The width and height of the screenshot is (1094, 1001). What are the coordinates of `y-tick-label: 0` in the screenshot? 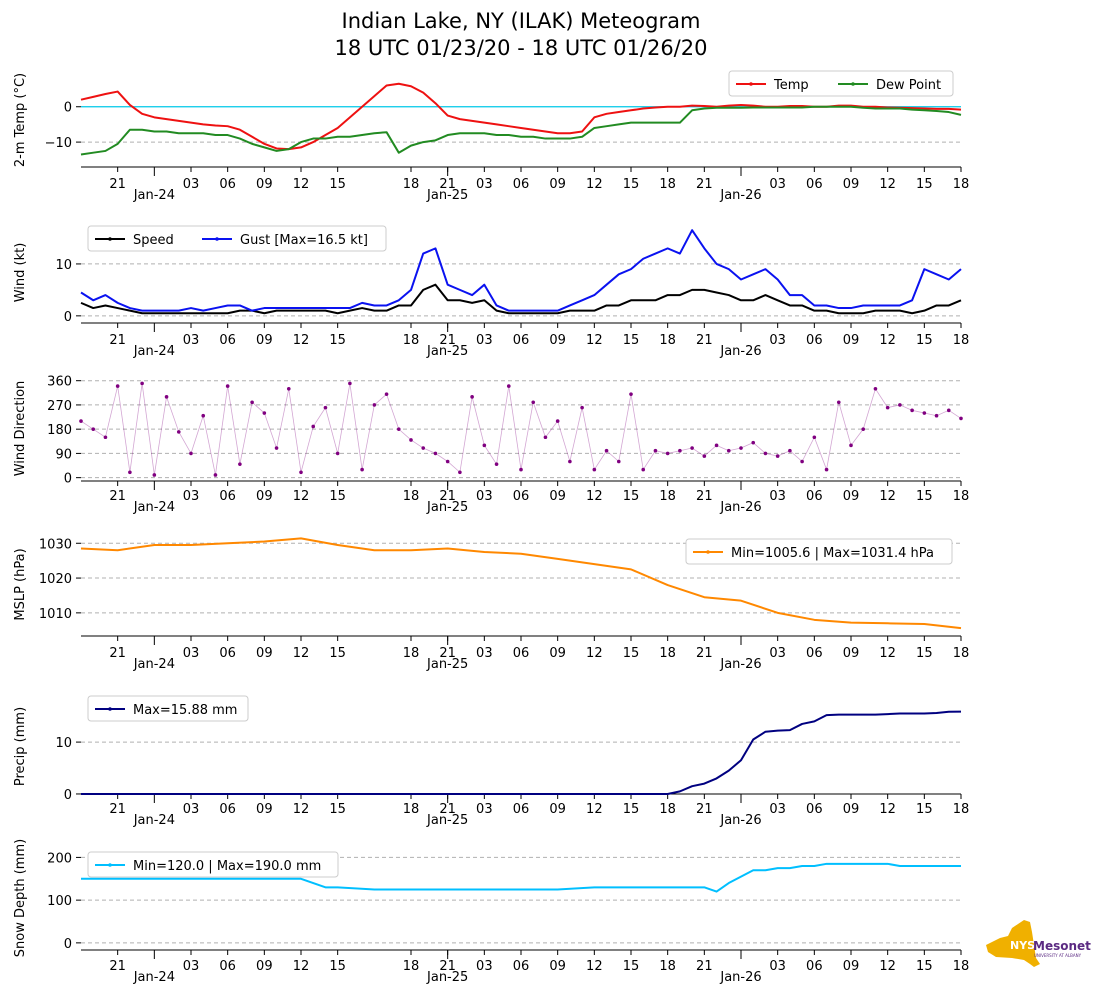 It's located at (68, 795).